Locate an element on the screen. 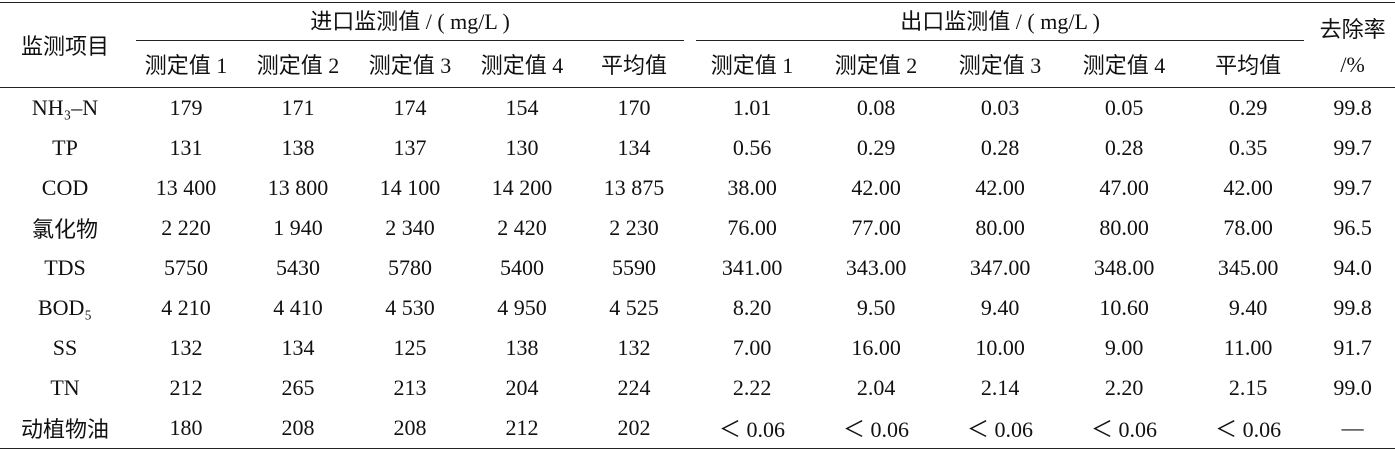 Image resolution: width=1395 pixels, height=452 pixels. header-group-label: 出口监测值 / ( mg/L ) is located at coordinates (1000, 22).